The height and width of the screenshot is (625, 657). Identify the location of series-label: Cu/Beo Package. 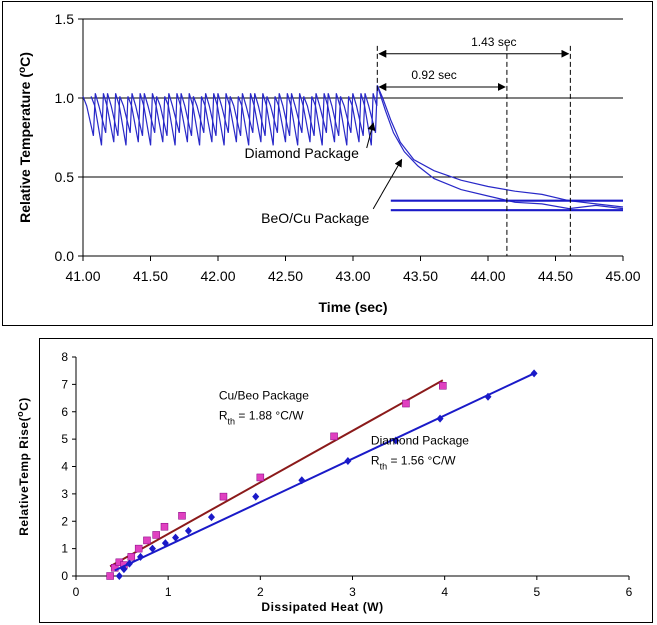
(264, 395).